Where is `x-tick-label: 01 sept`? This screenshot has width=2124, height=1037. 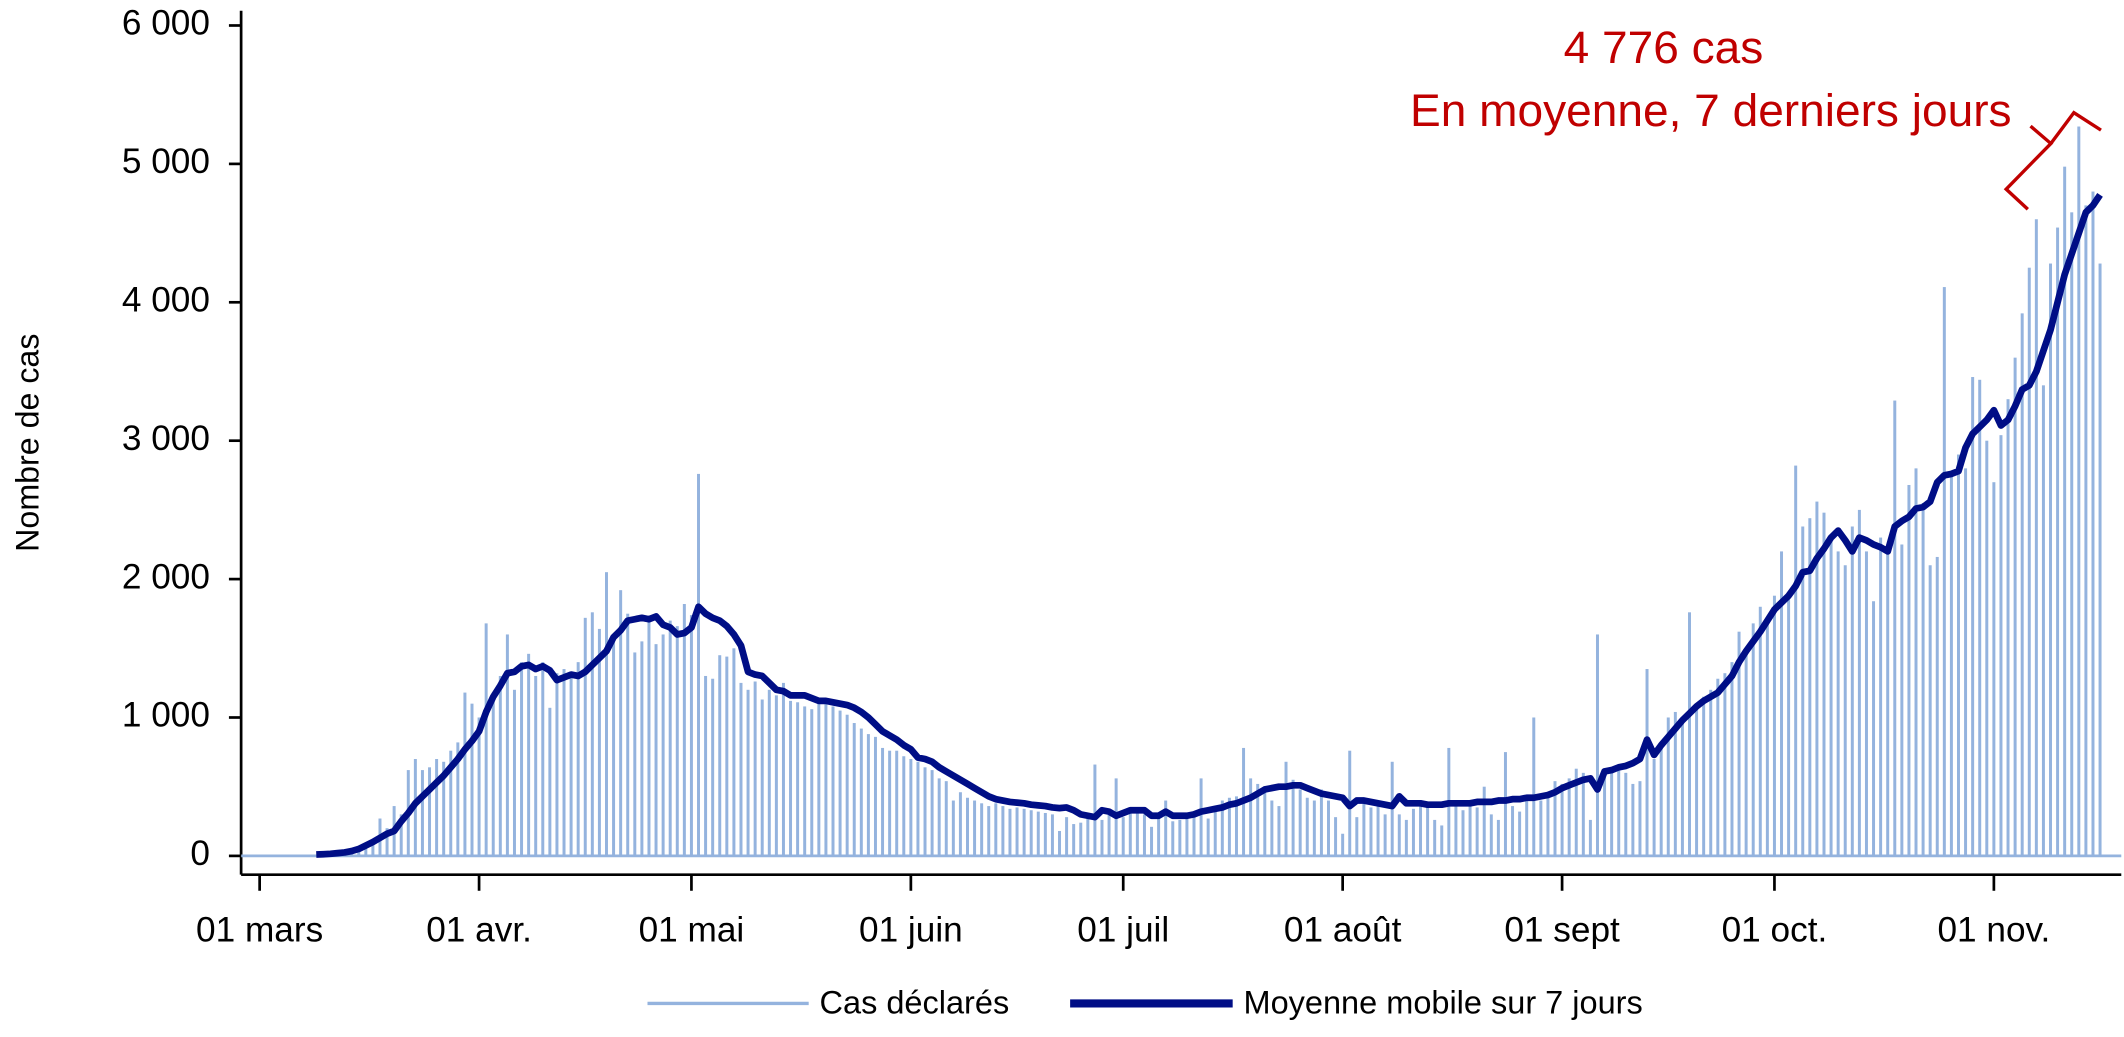 x-tick-label: 01 sept is located at coordinates (1562, 930).